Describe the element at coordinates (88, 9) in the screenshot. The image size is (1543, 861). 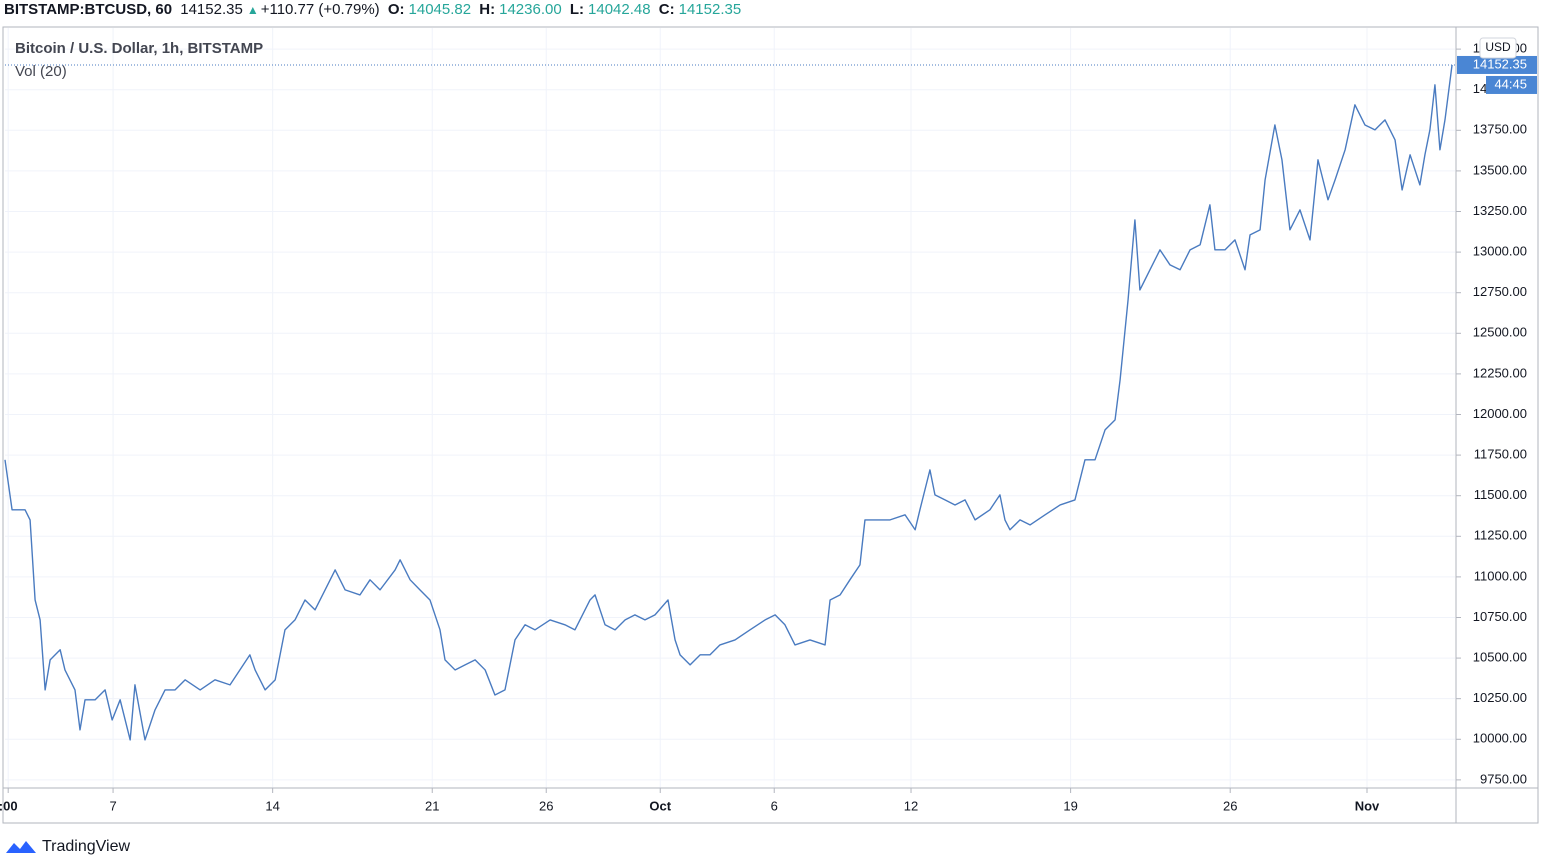
I see `symbol: BITSTAMP:BTCUSD, 60` at that location.